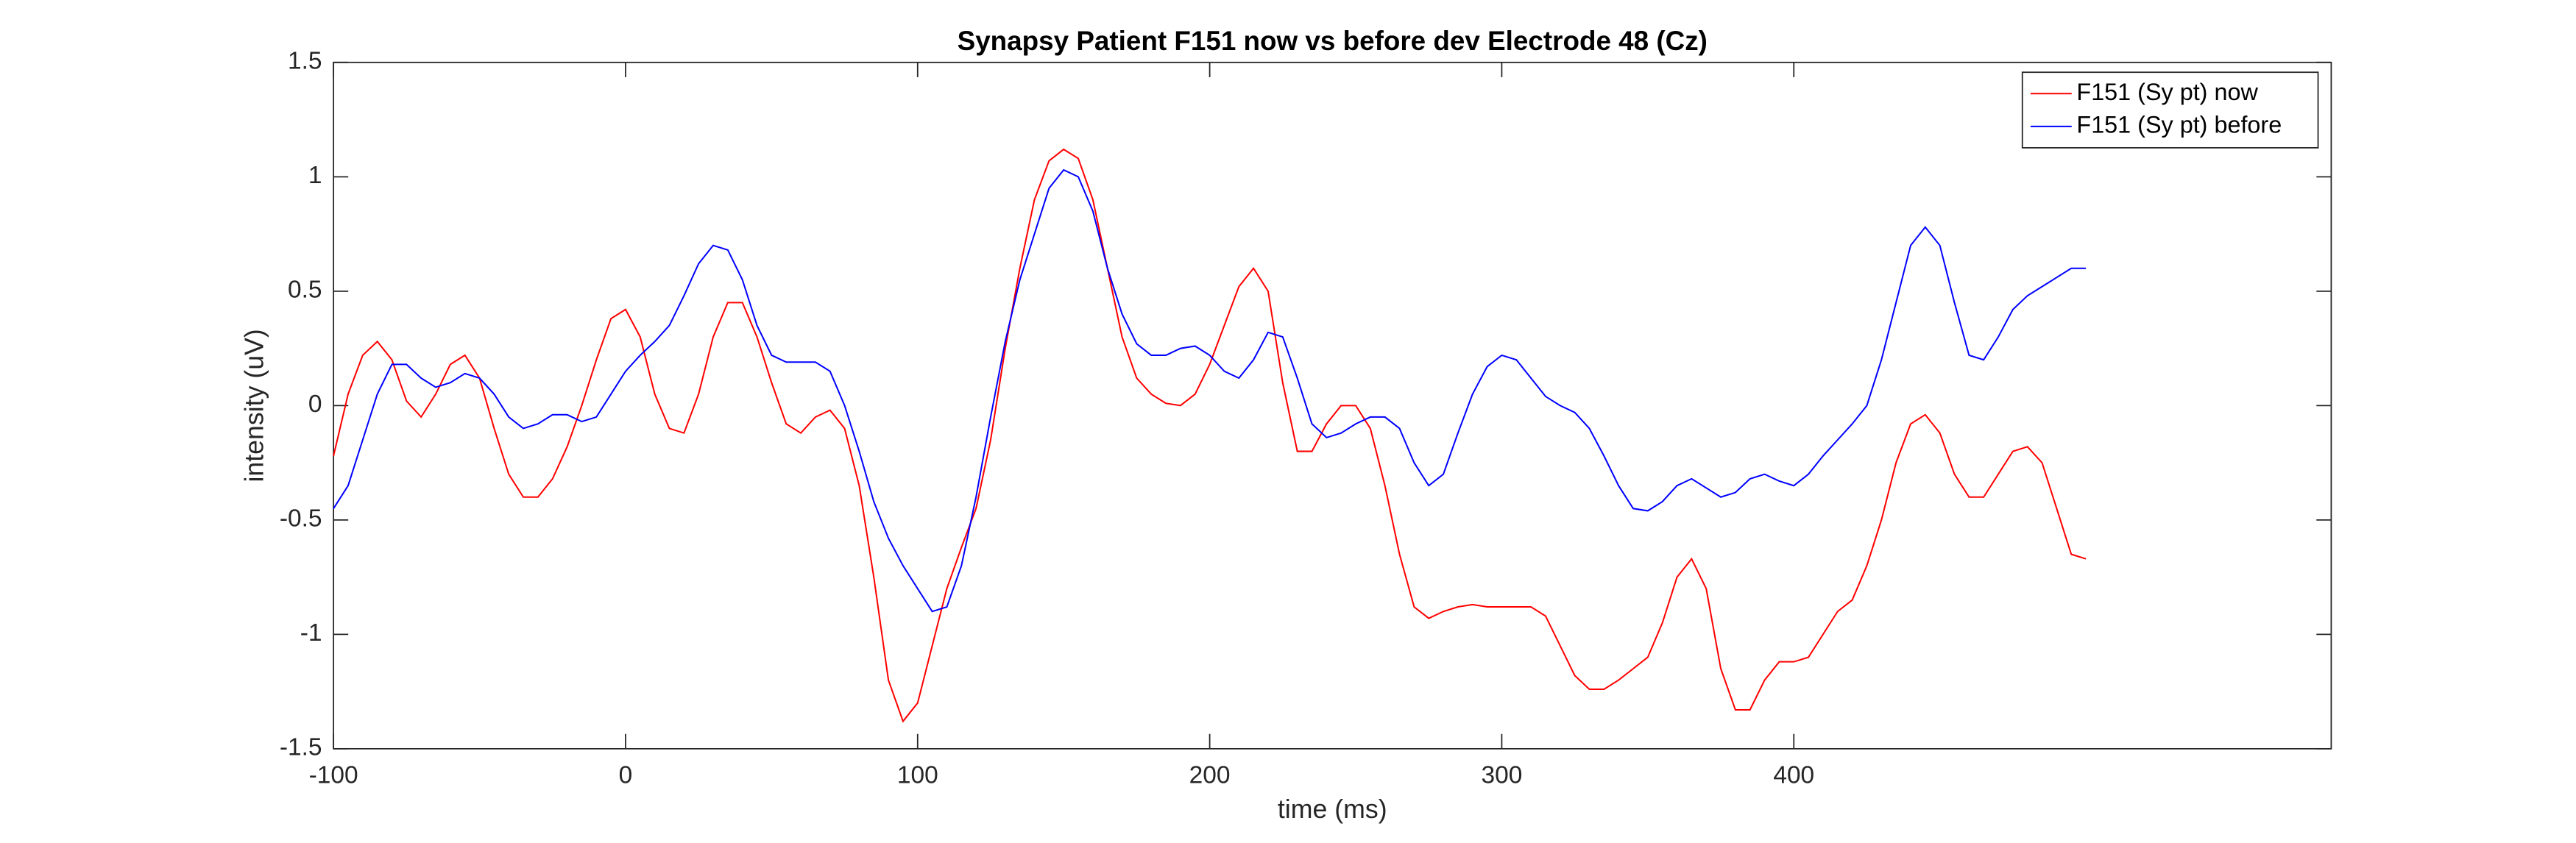  Describe the element at coordinates (301, 747) in the screenshot. I see `y-tick-label: -1.5` at that location.